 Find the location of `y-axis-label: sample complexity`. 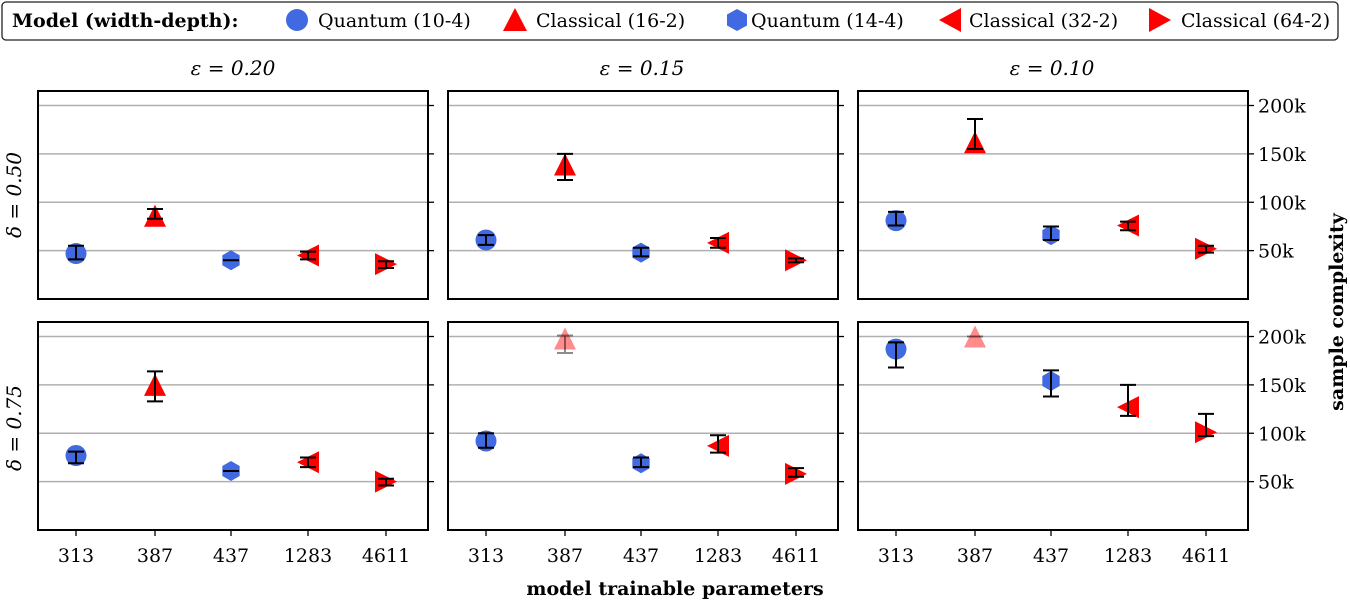

y-axis-label: sample complexity is located at coordinates (1337, 311).